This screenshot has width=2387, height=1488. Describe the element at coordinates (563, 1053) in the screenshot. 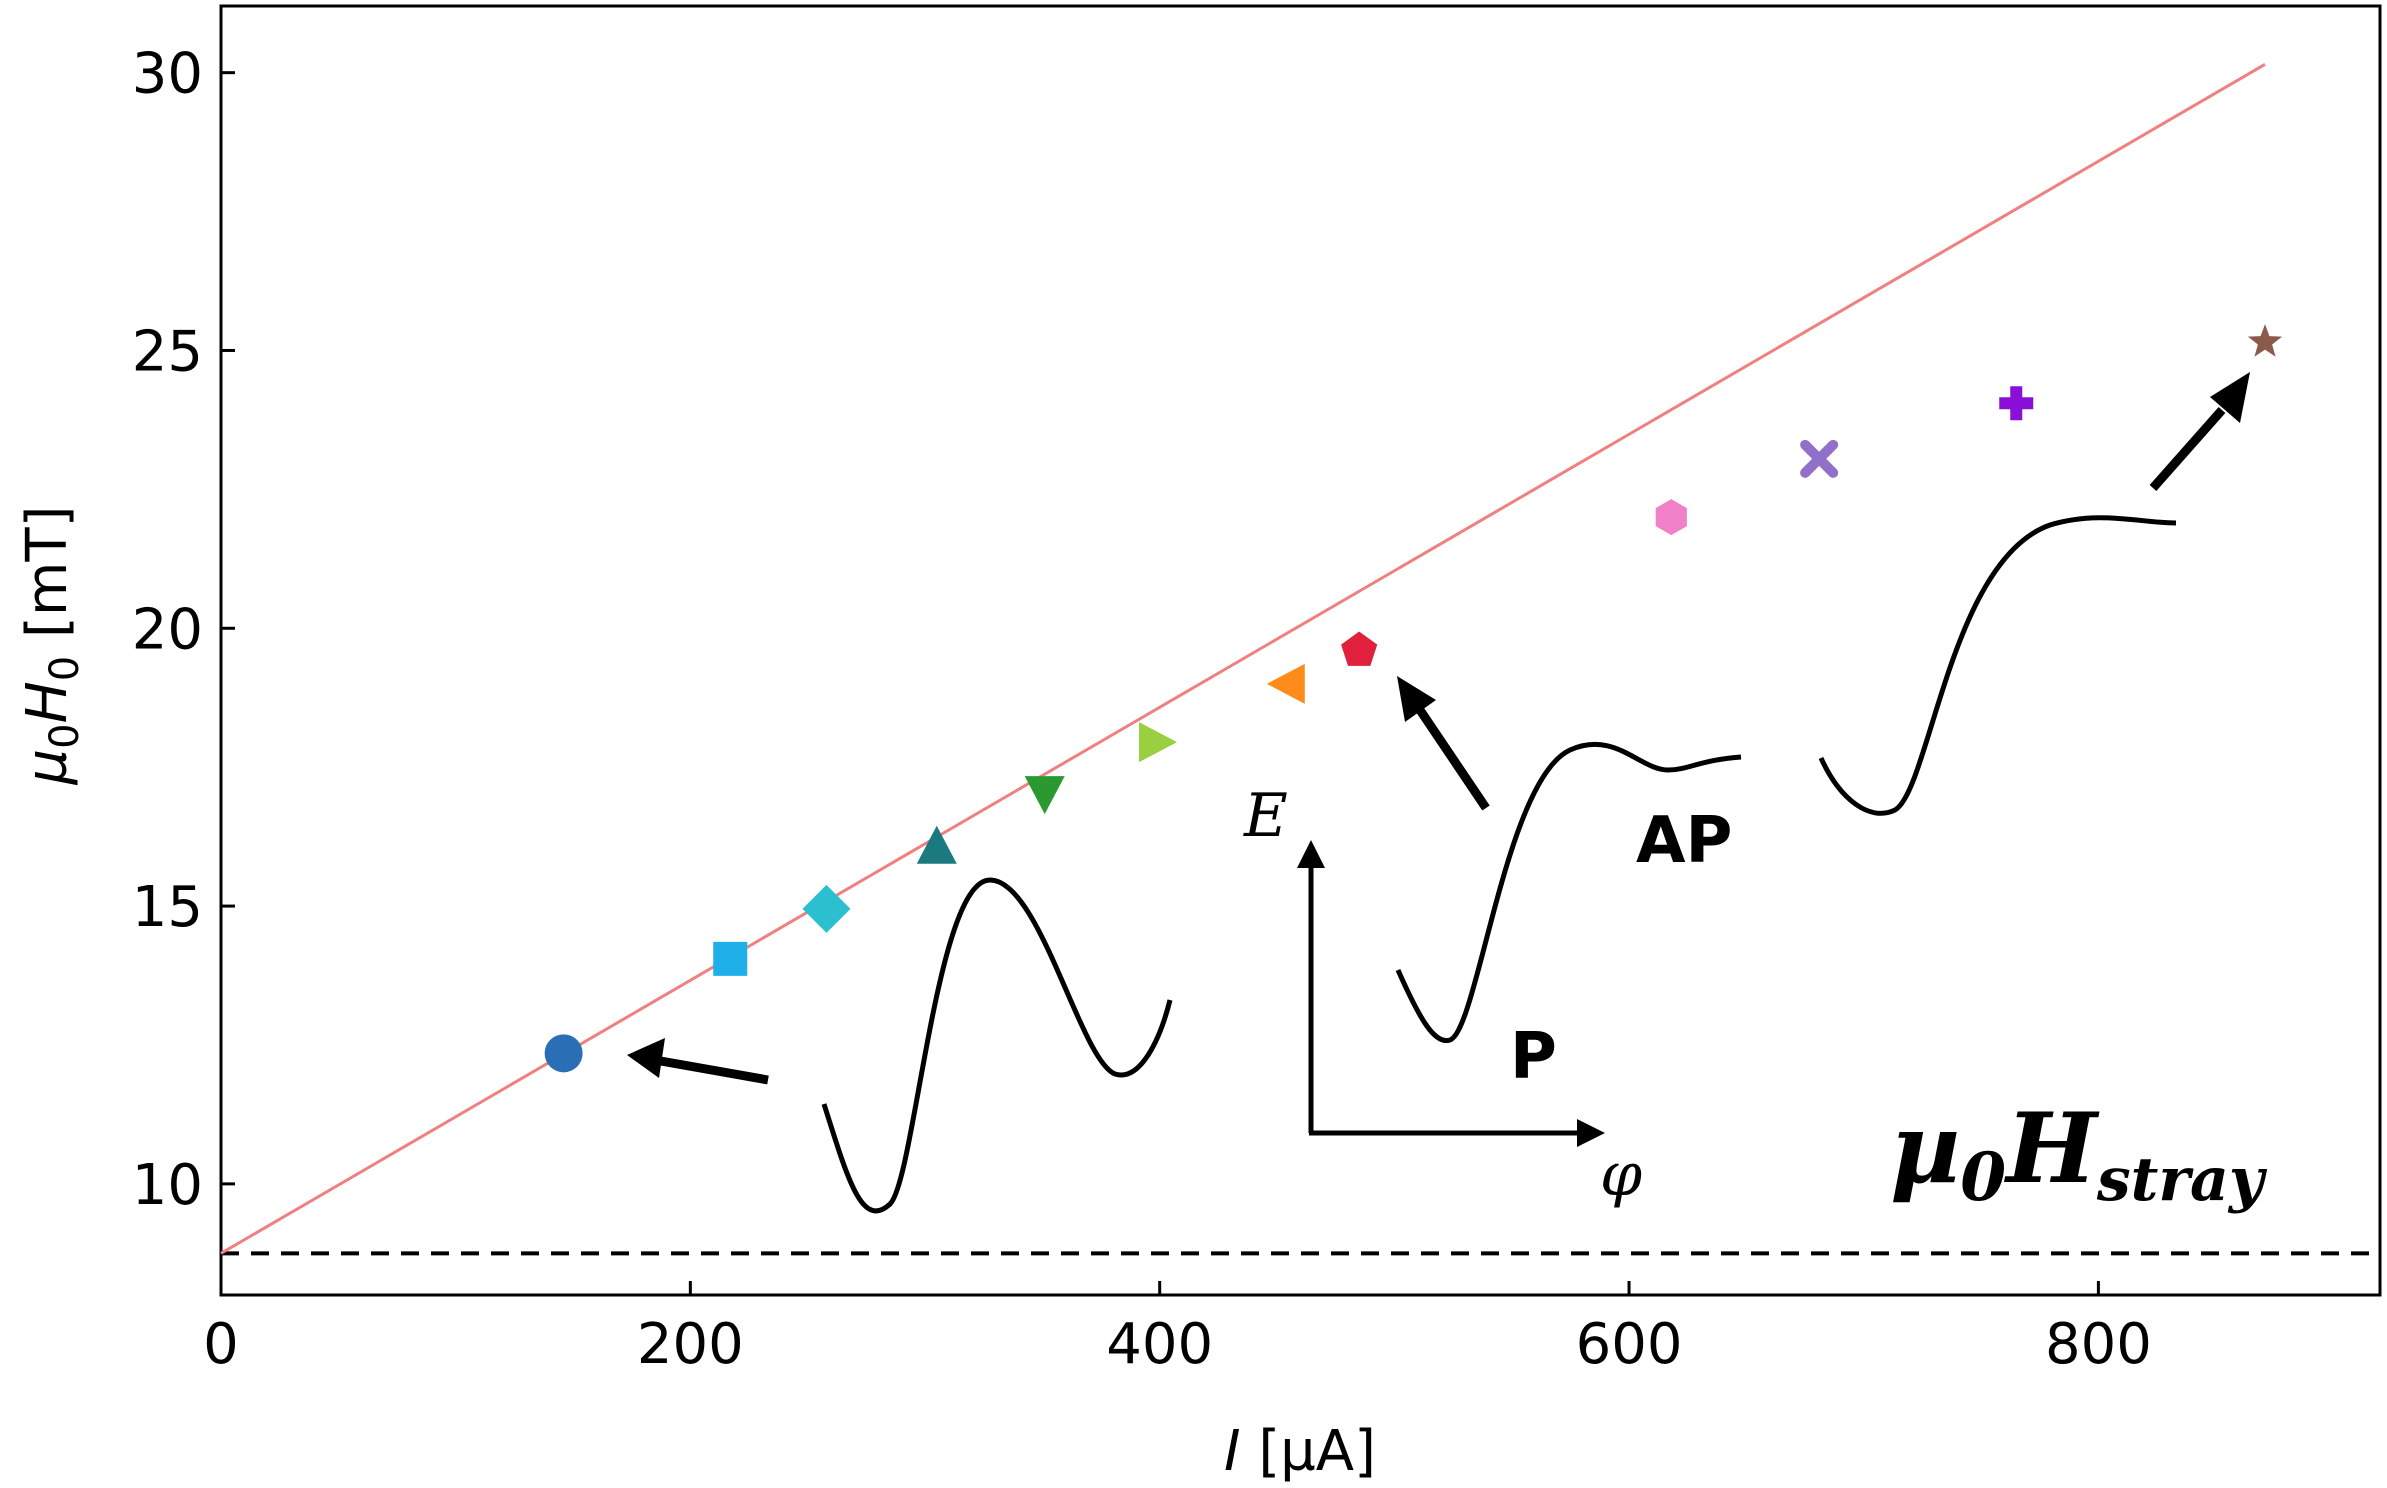

I see `data-point-circle` at that location.